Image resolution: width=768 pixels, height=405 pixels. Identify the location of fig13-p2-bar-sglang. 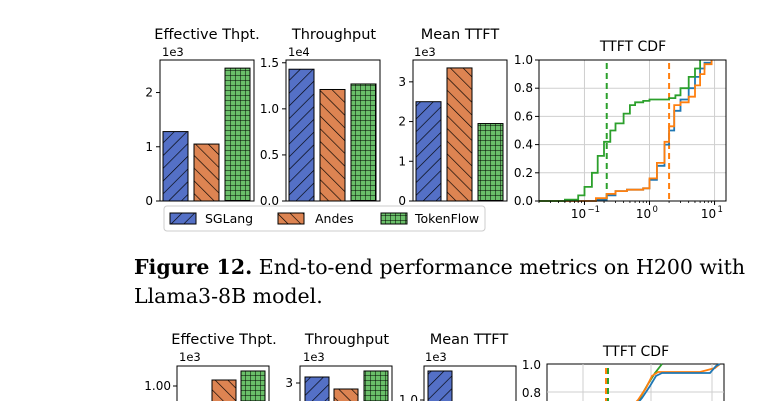
(317, 390).